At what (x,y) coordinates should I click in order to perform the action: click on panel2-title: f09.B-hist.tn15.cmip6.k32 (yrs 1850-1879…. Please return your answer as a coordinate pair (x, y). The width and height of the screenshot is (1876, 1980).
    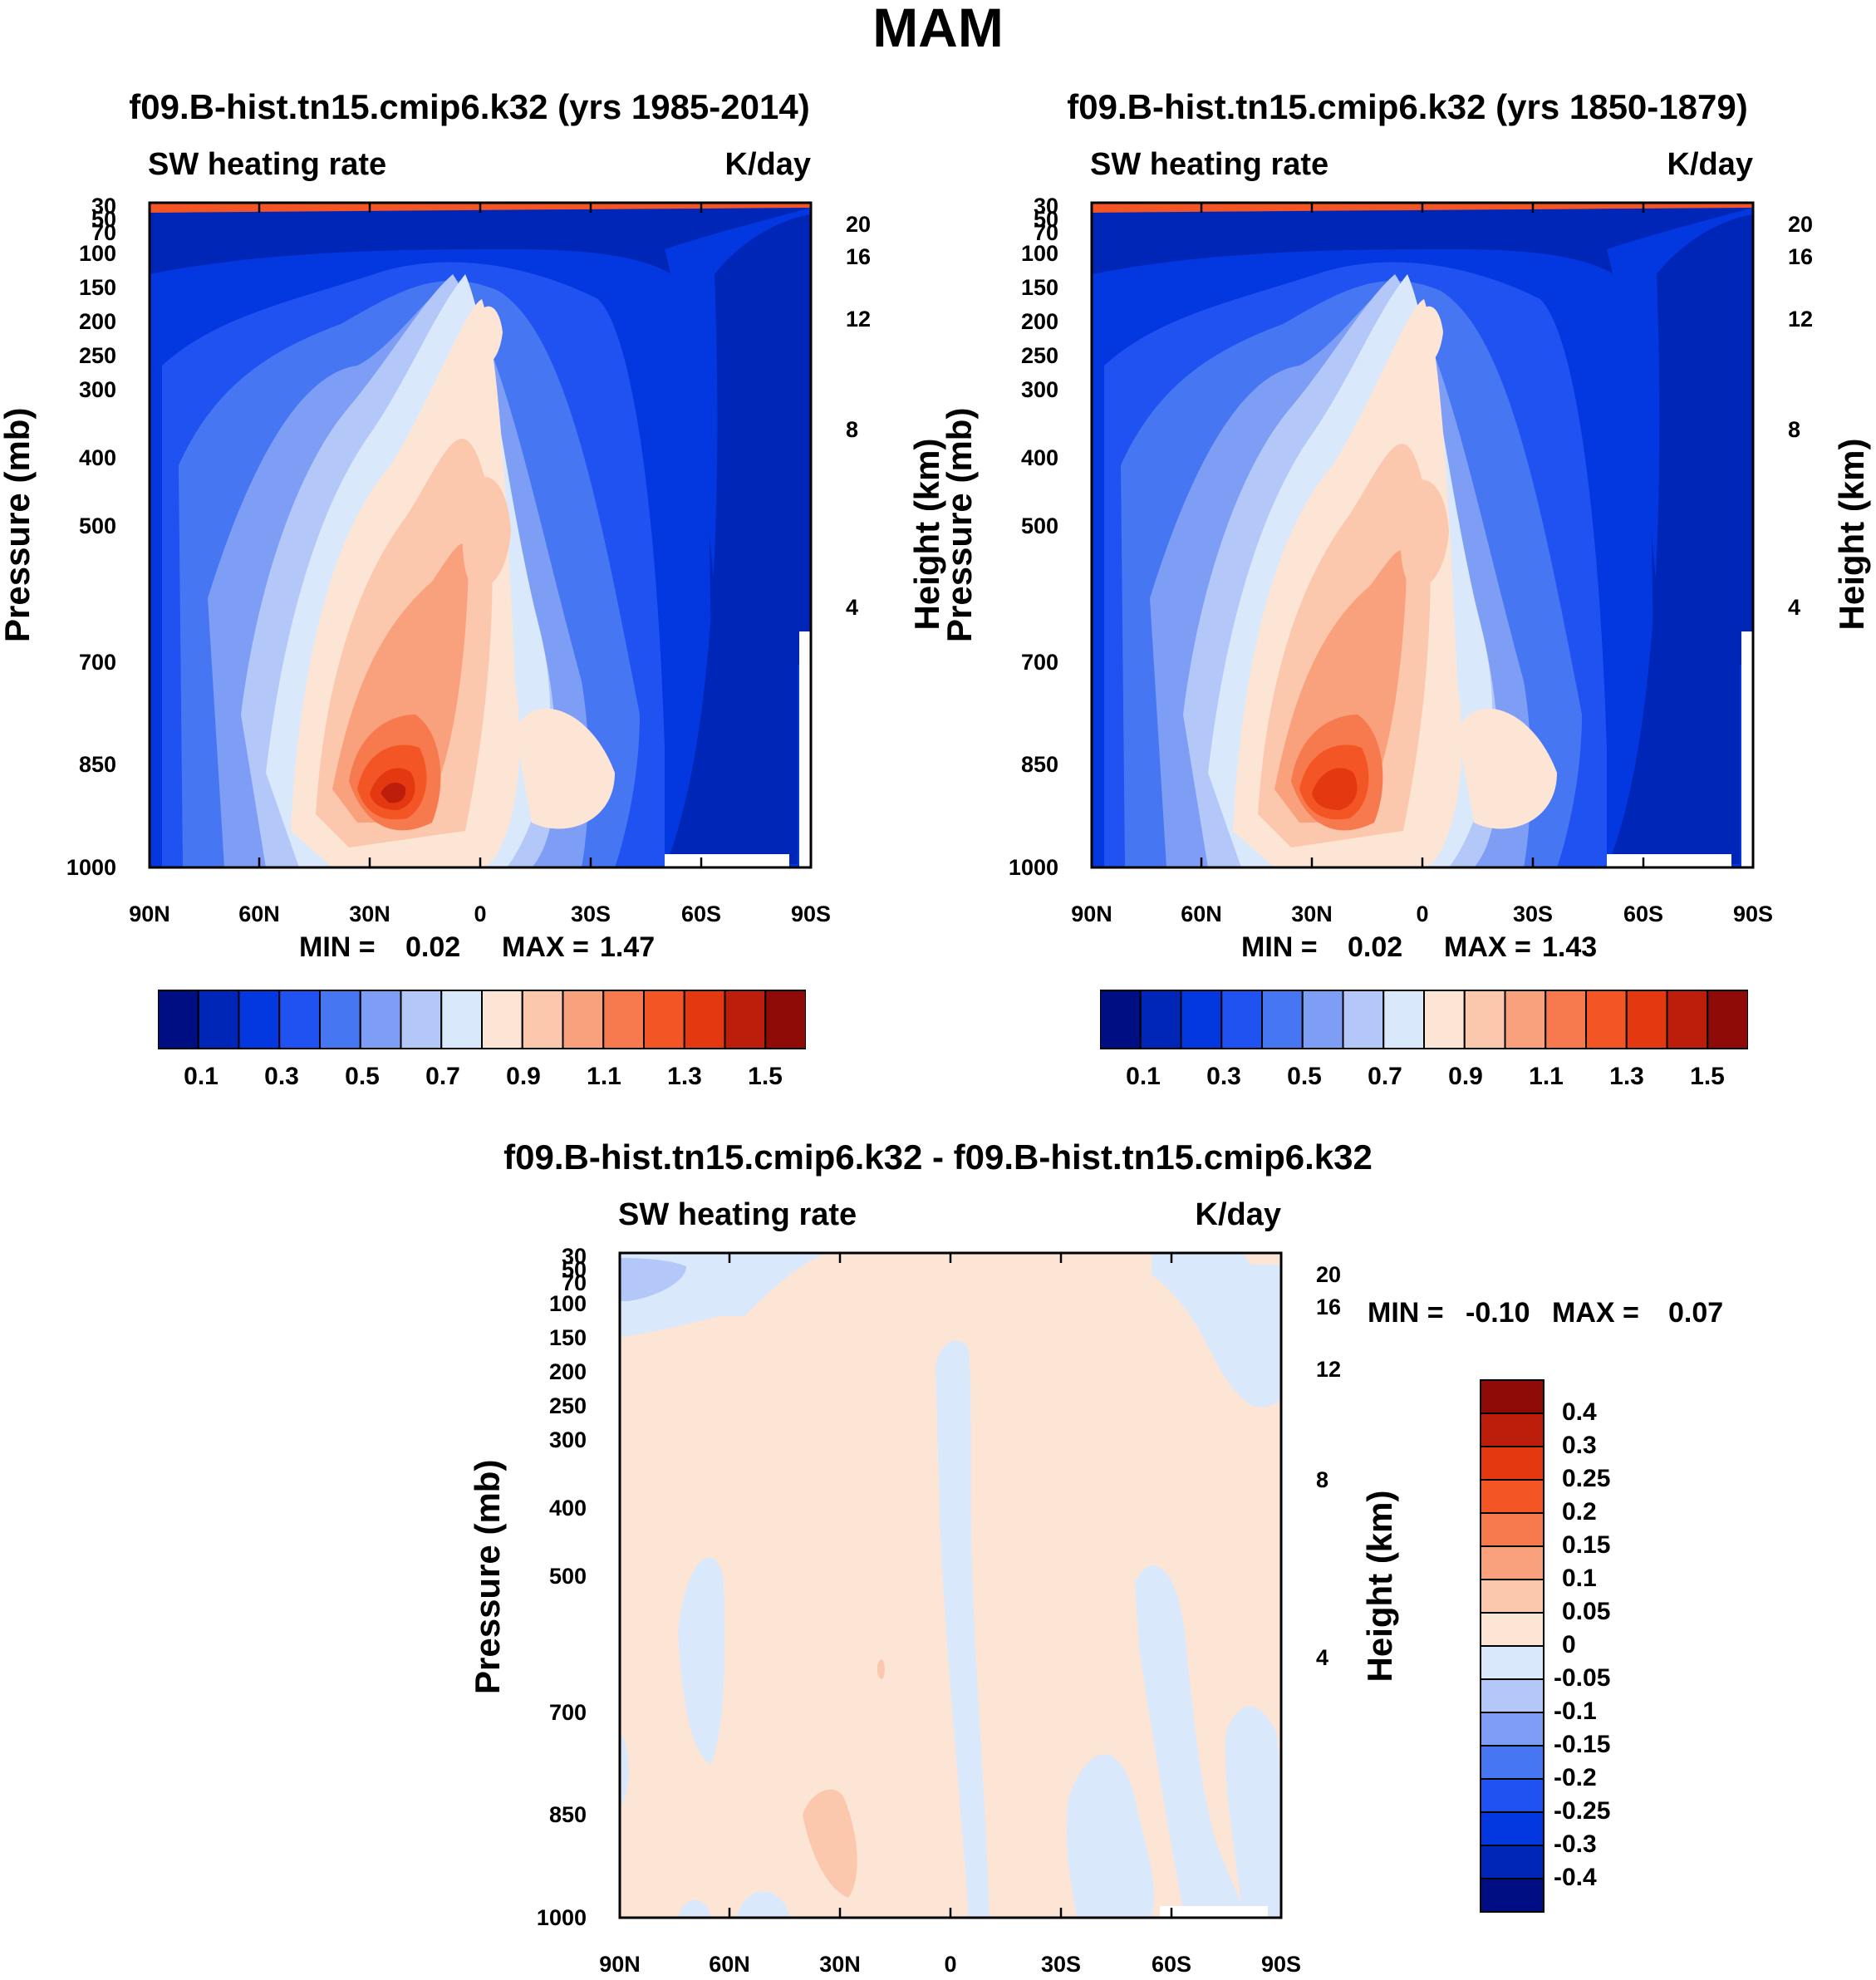
    Looking at the image, I should click on (1407, 106).